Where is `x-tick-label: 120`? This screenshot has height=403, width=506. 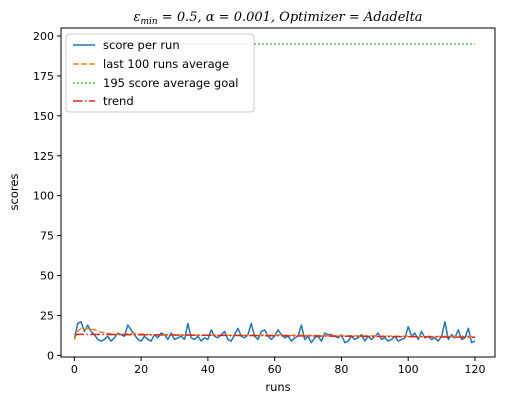 x-tick-label: 120 is located at coordinates (474, 369).